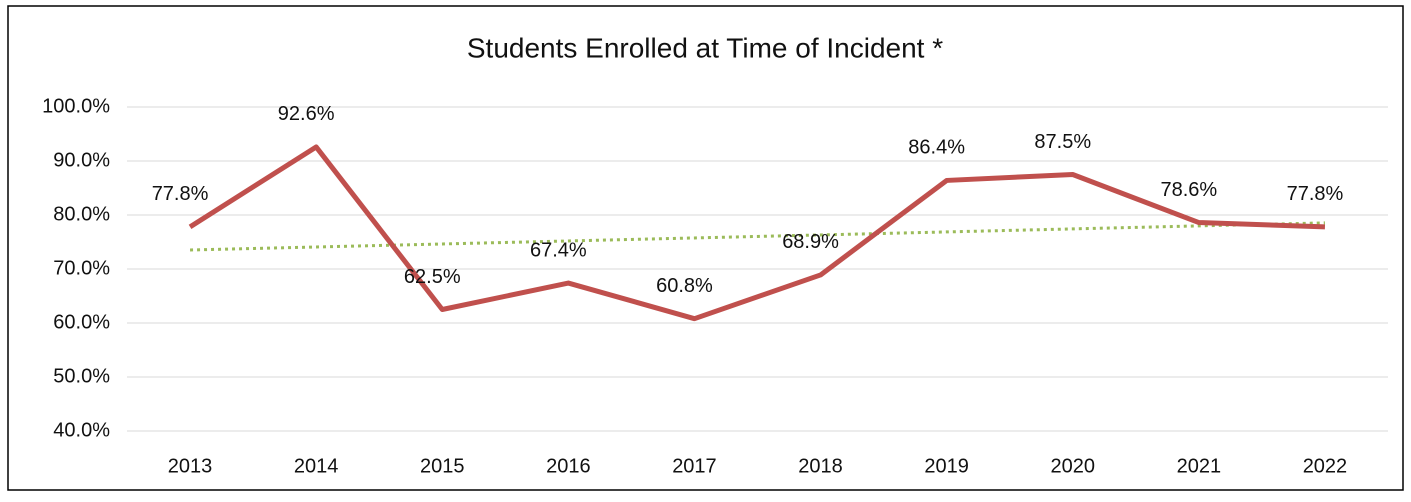 This screenshot has width=1411, height=502. Describe the element at coordinates (81, 160) in the screenshot. I see `y-tick-label: 90.0%` at that location.